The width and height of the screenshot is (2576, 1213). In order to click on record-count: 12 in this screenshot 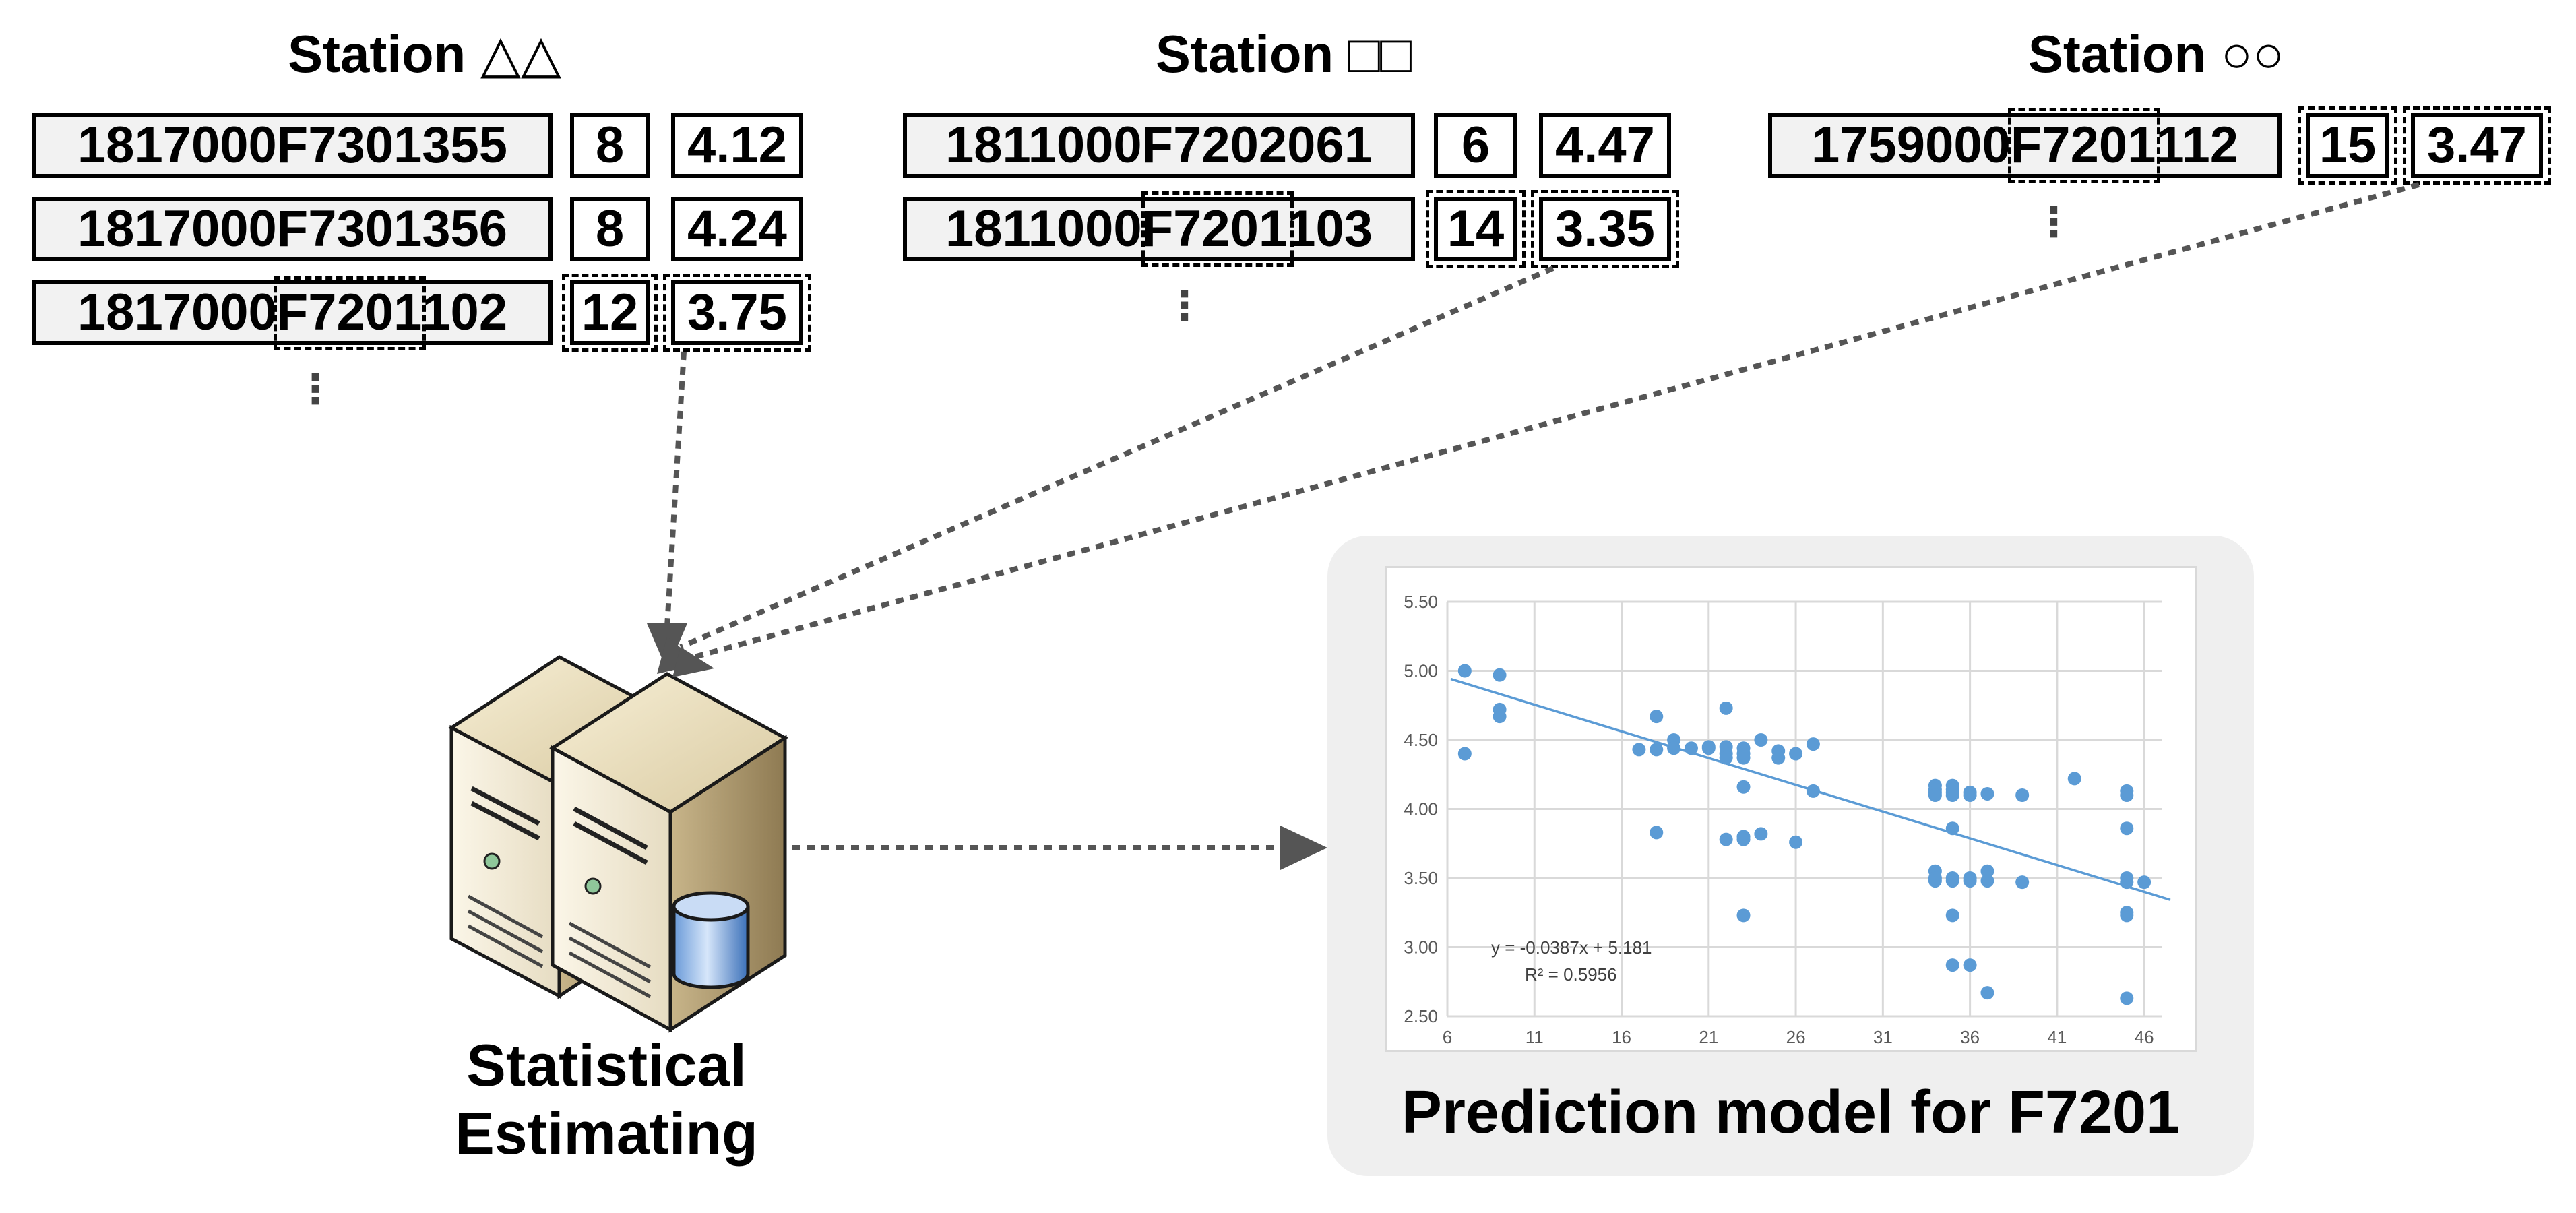, I will do `click(610, 312)`.